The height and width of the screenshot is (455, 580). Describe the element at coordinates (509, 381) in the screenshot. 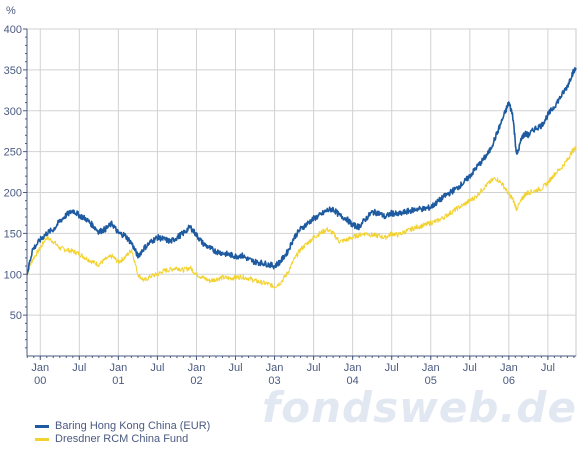

I see `x-tick-year-label: 06` at that location.